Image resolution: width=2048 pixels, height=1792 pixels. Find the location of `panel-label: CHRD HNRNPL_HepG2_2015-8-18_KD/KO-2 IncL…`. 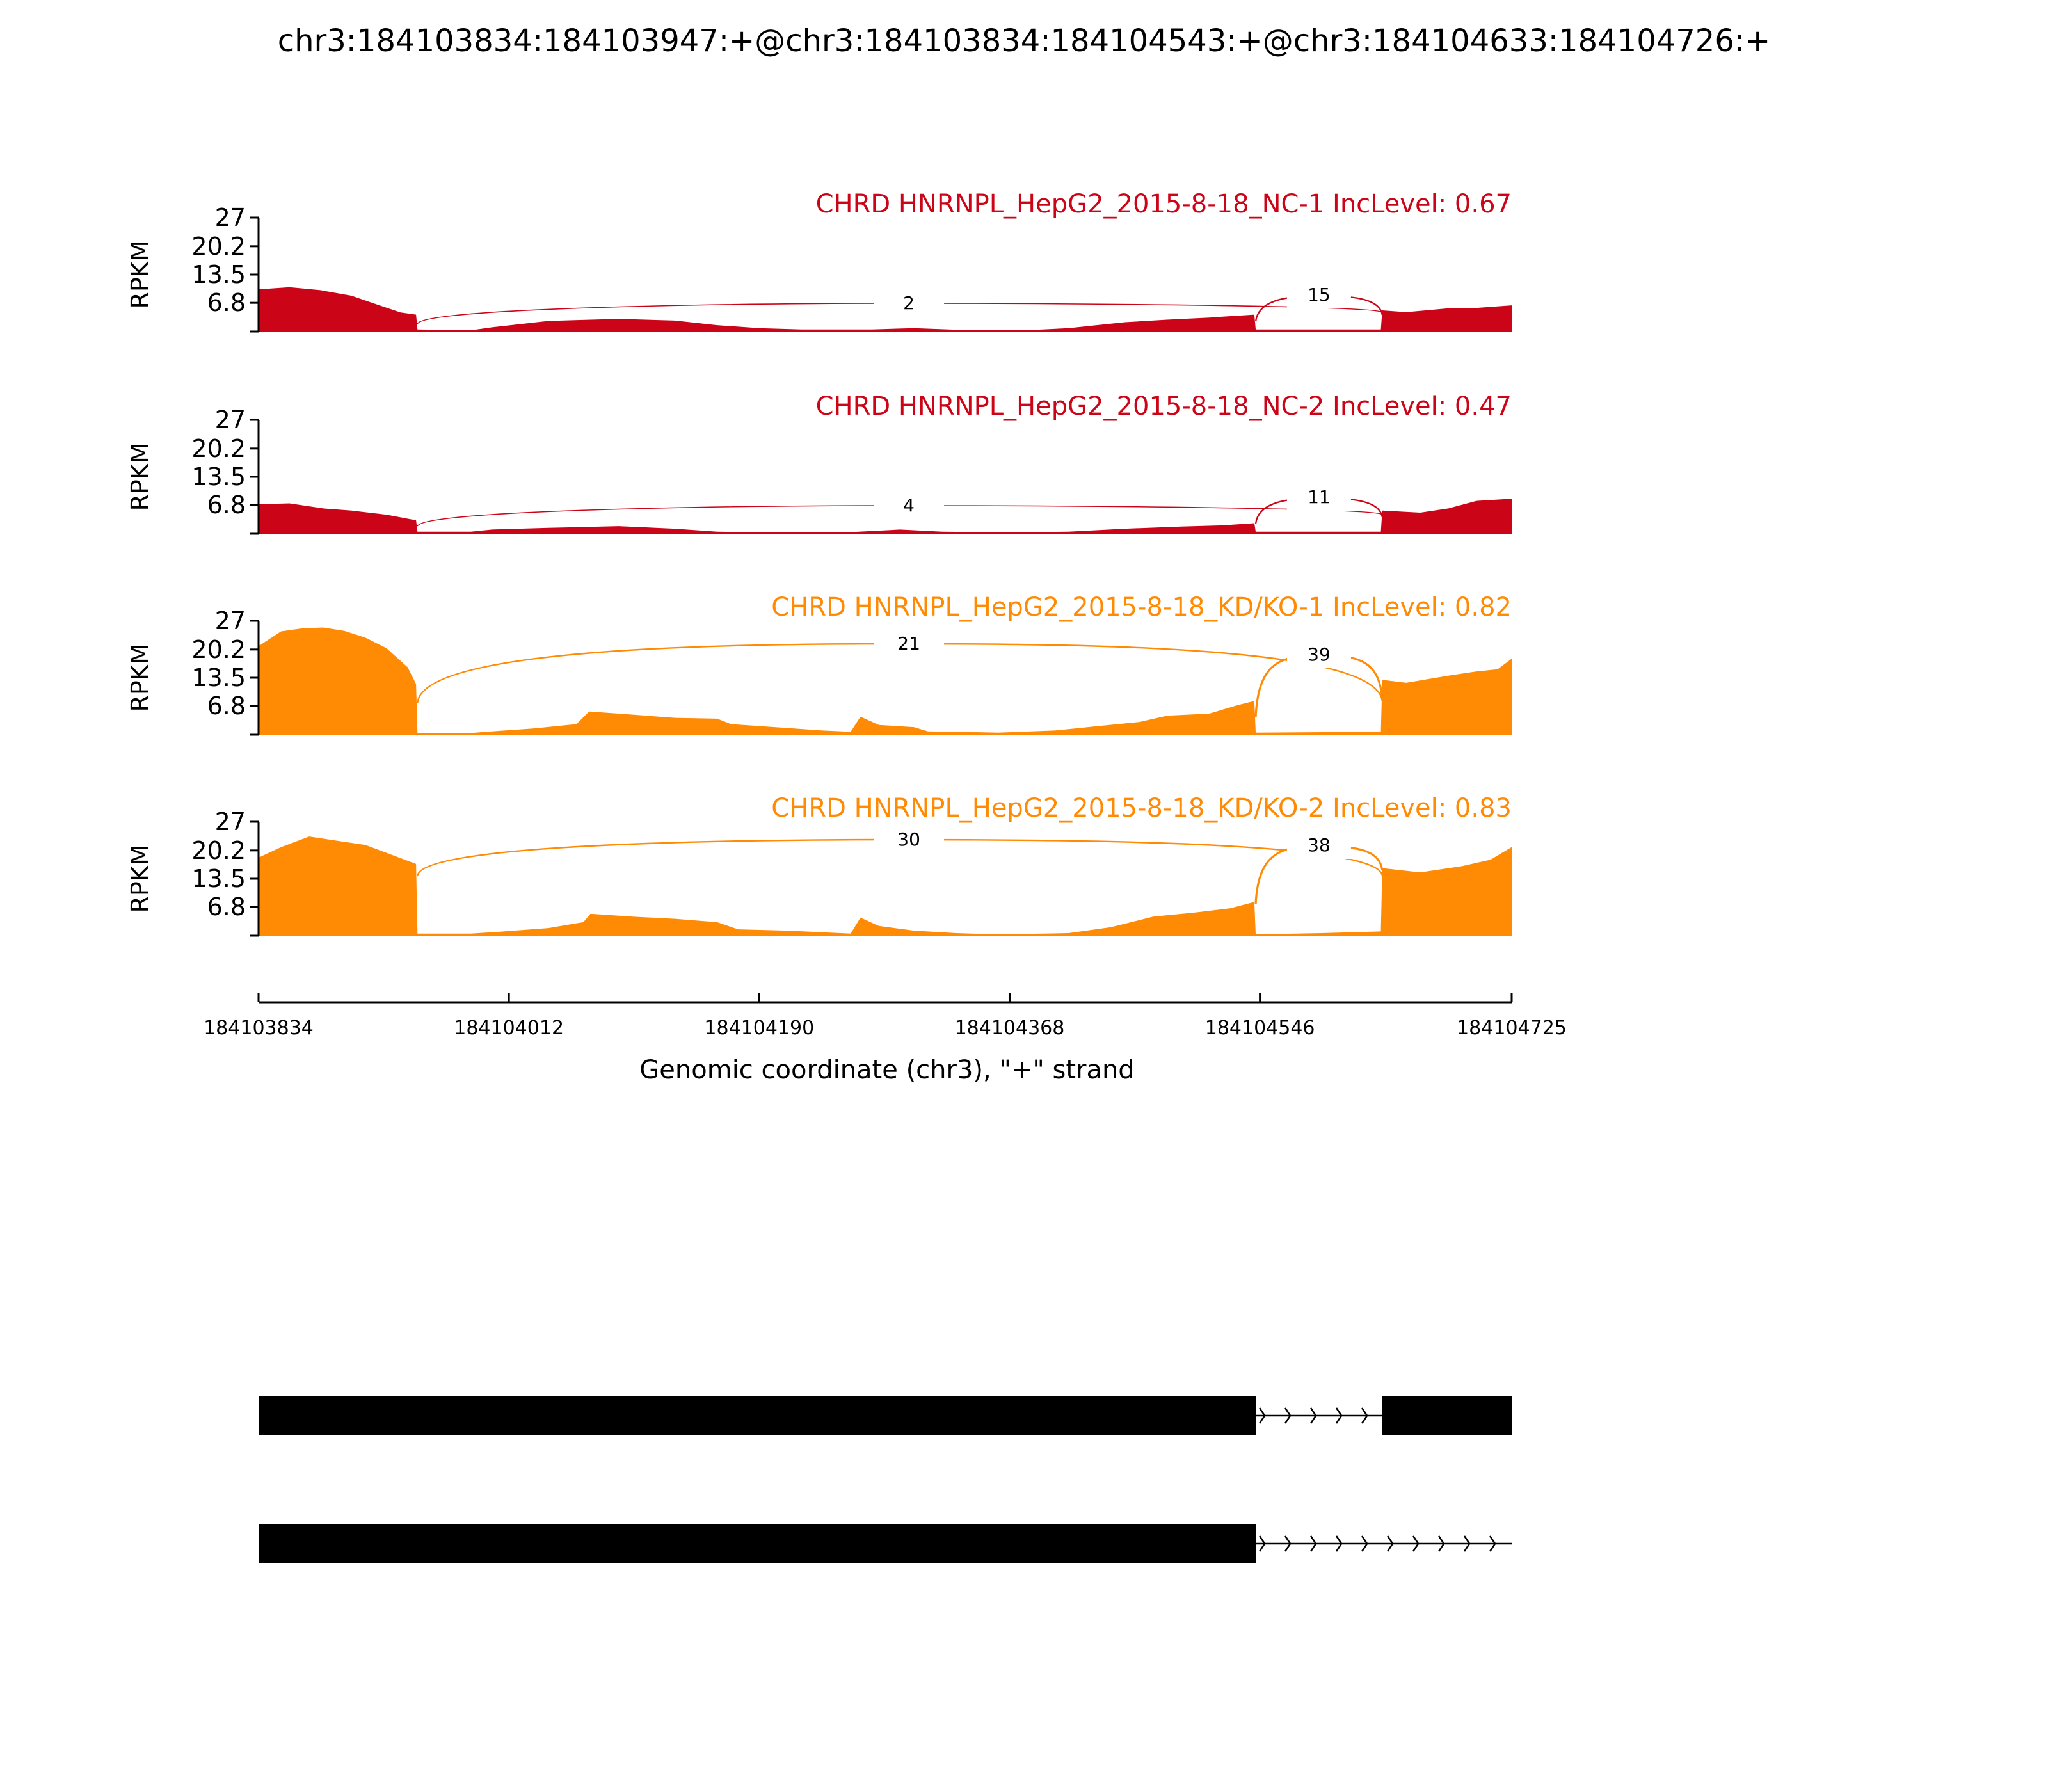

panel-label: CHRD HNRNPL_HepG2_2015-8-18_KD/KO-2 IncL… is located at coordinates (1141, 808).